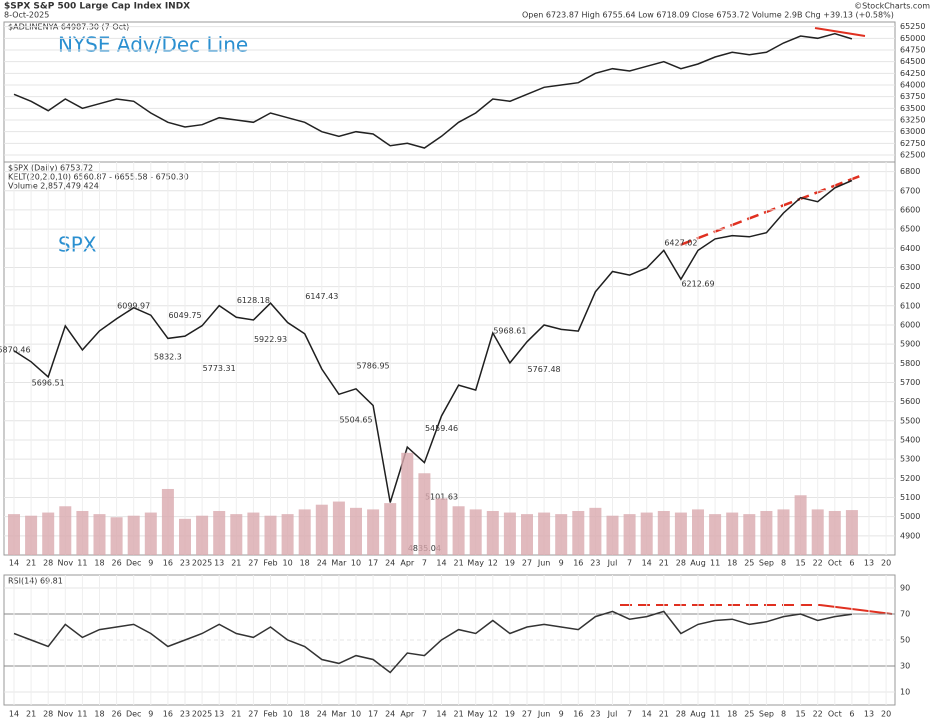 This screenshot has height=724, width=936. I want to click on y-tick-label: 63250, so click(912, 120).